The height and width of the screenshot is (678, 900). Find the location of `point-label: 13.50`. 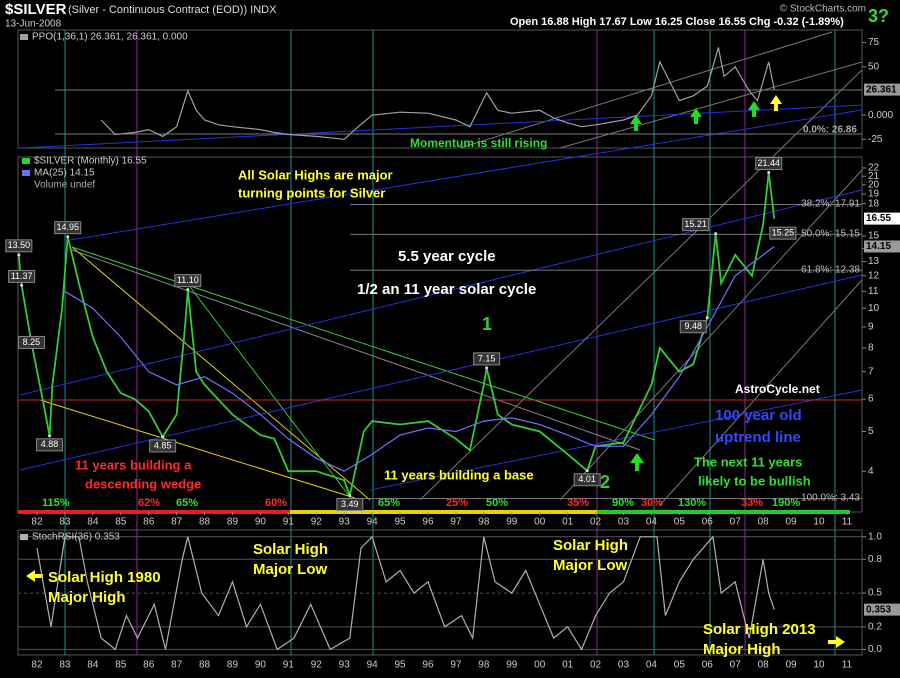

point-label: 13.50 is located at coordinates (19, 245).